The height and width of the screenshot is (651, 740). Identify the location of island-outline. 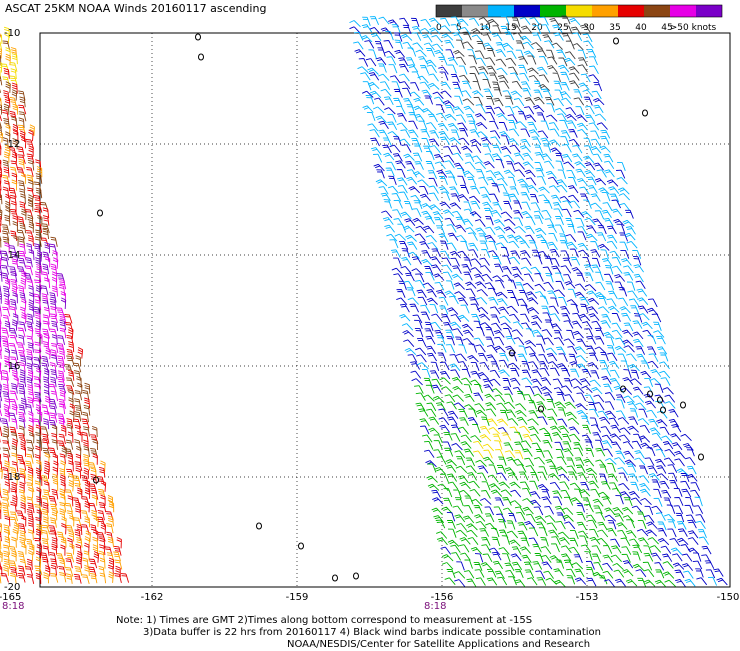
(541, 409).